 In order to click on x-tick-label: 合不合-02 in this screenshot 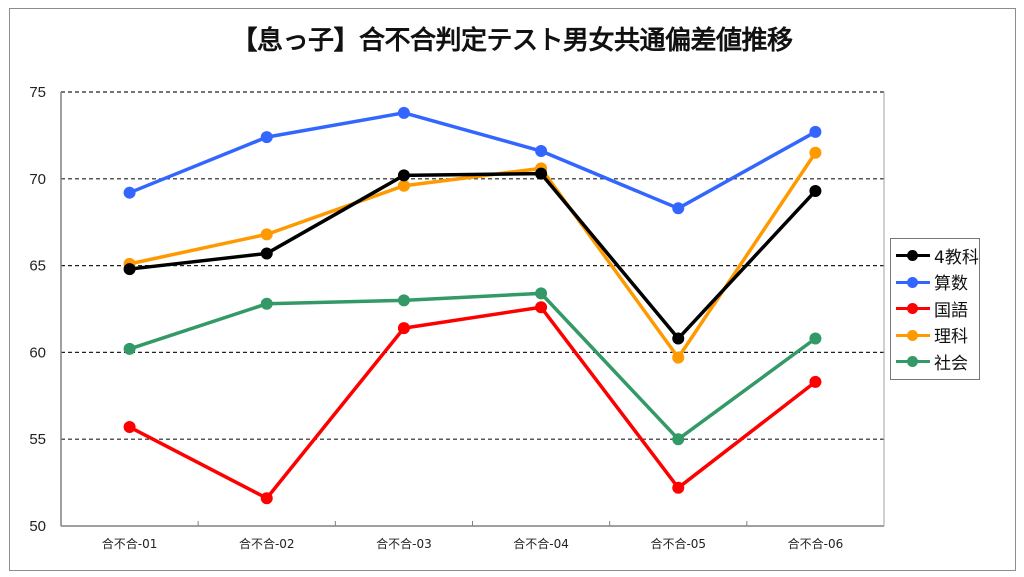, I will do `click(267, 543)`.